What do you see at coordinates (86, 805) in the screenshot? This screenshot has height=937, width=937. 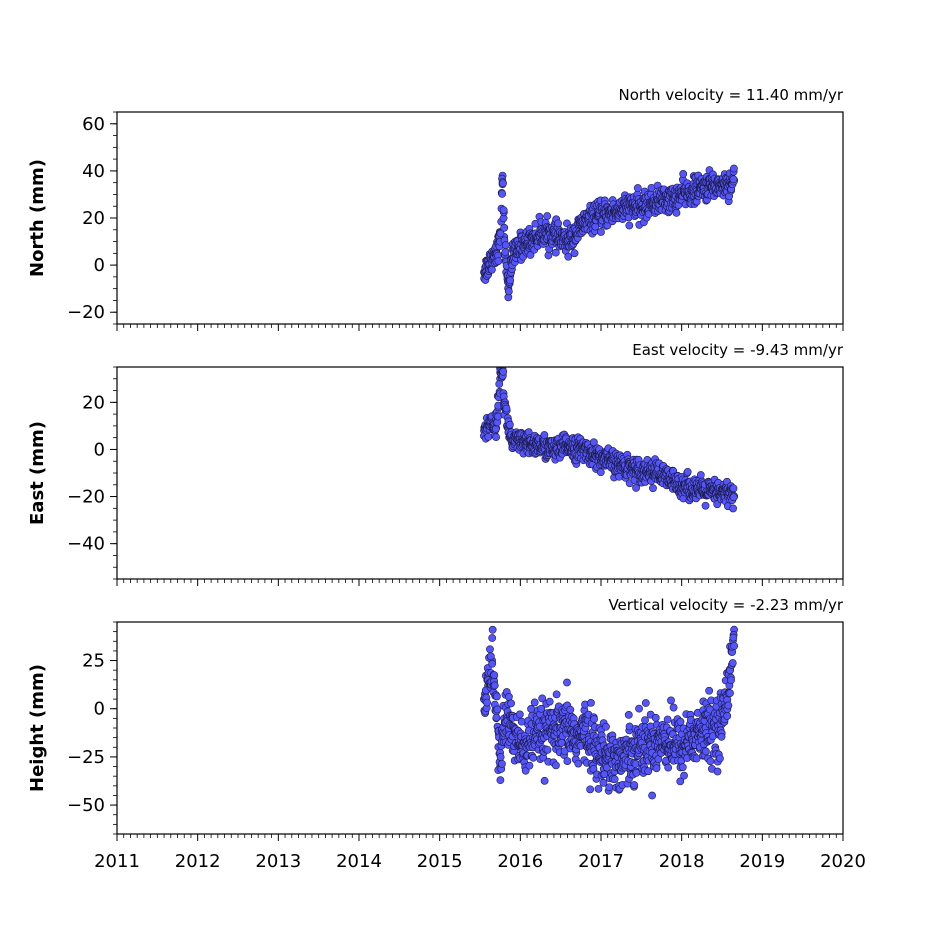 I see `height-ytick-label: −50` at bounding box center [86, 805].